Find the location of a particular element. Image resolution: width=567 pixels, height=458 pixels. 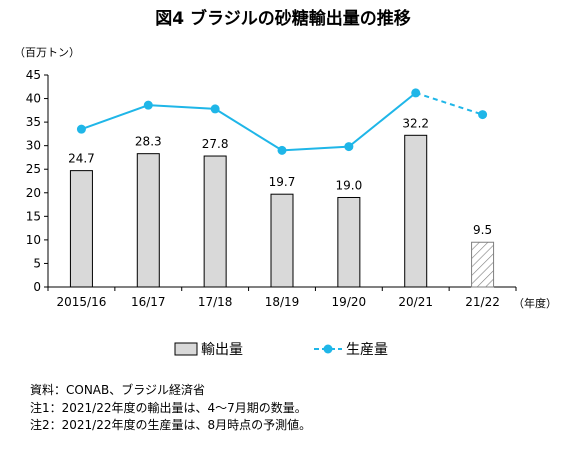

y-tick-label: 30 is located at coordinates (33, 146).